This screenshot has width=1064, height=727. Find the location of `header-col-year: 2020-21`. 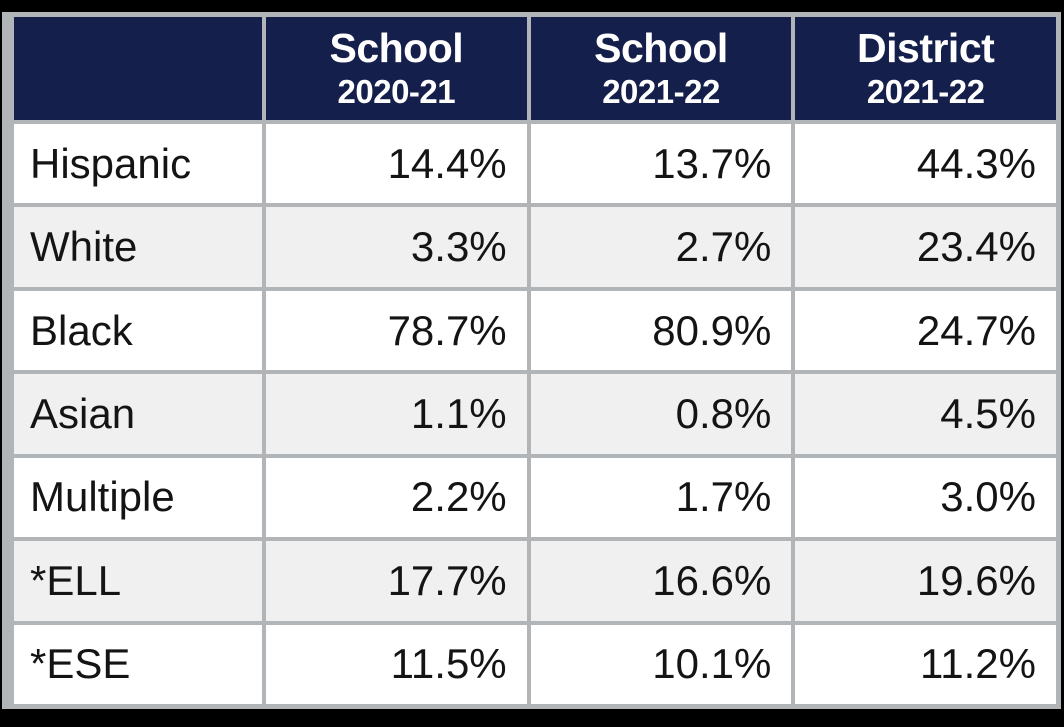

header-col-year: 2020-21 is located at coordinates (396, 92).